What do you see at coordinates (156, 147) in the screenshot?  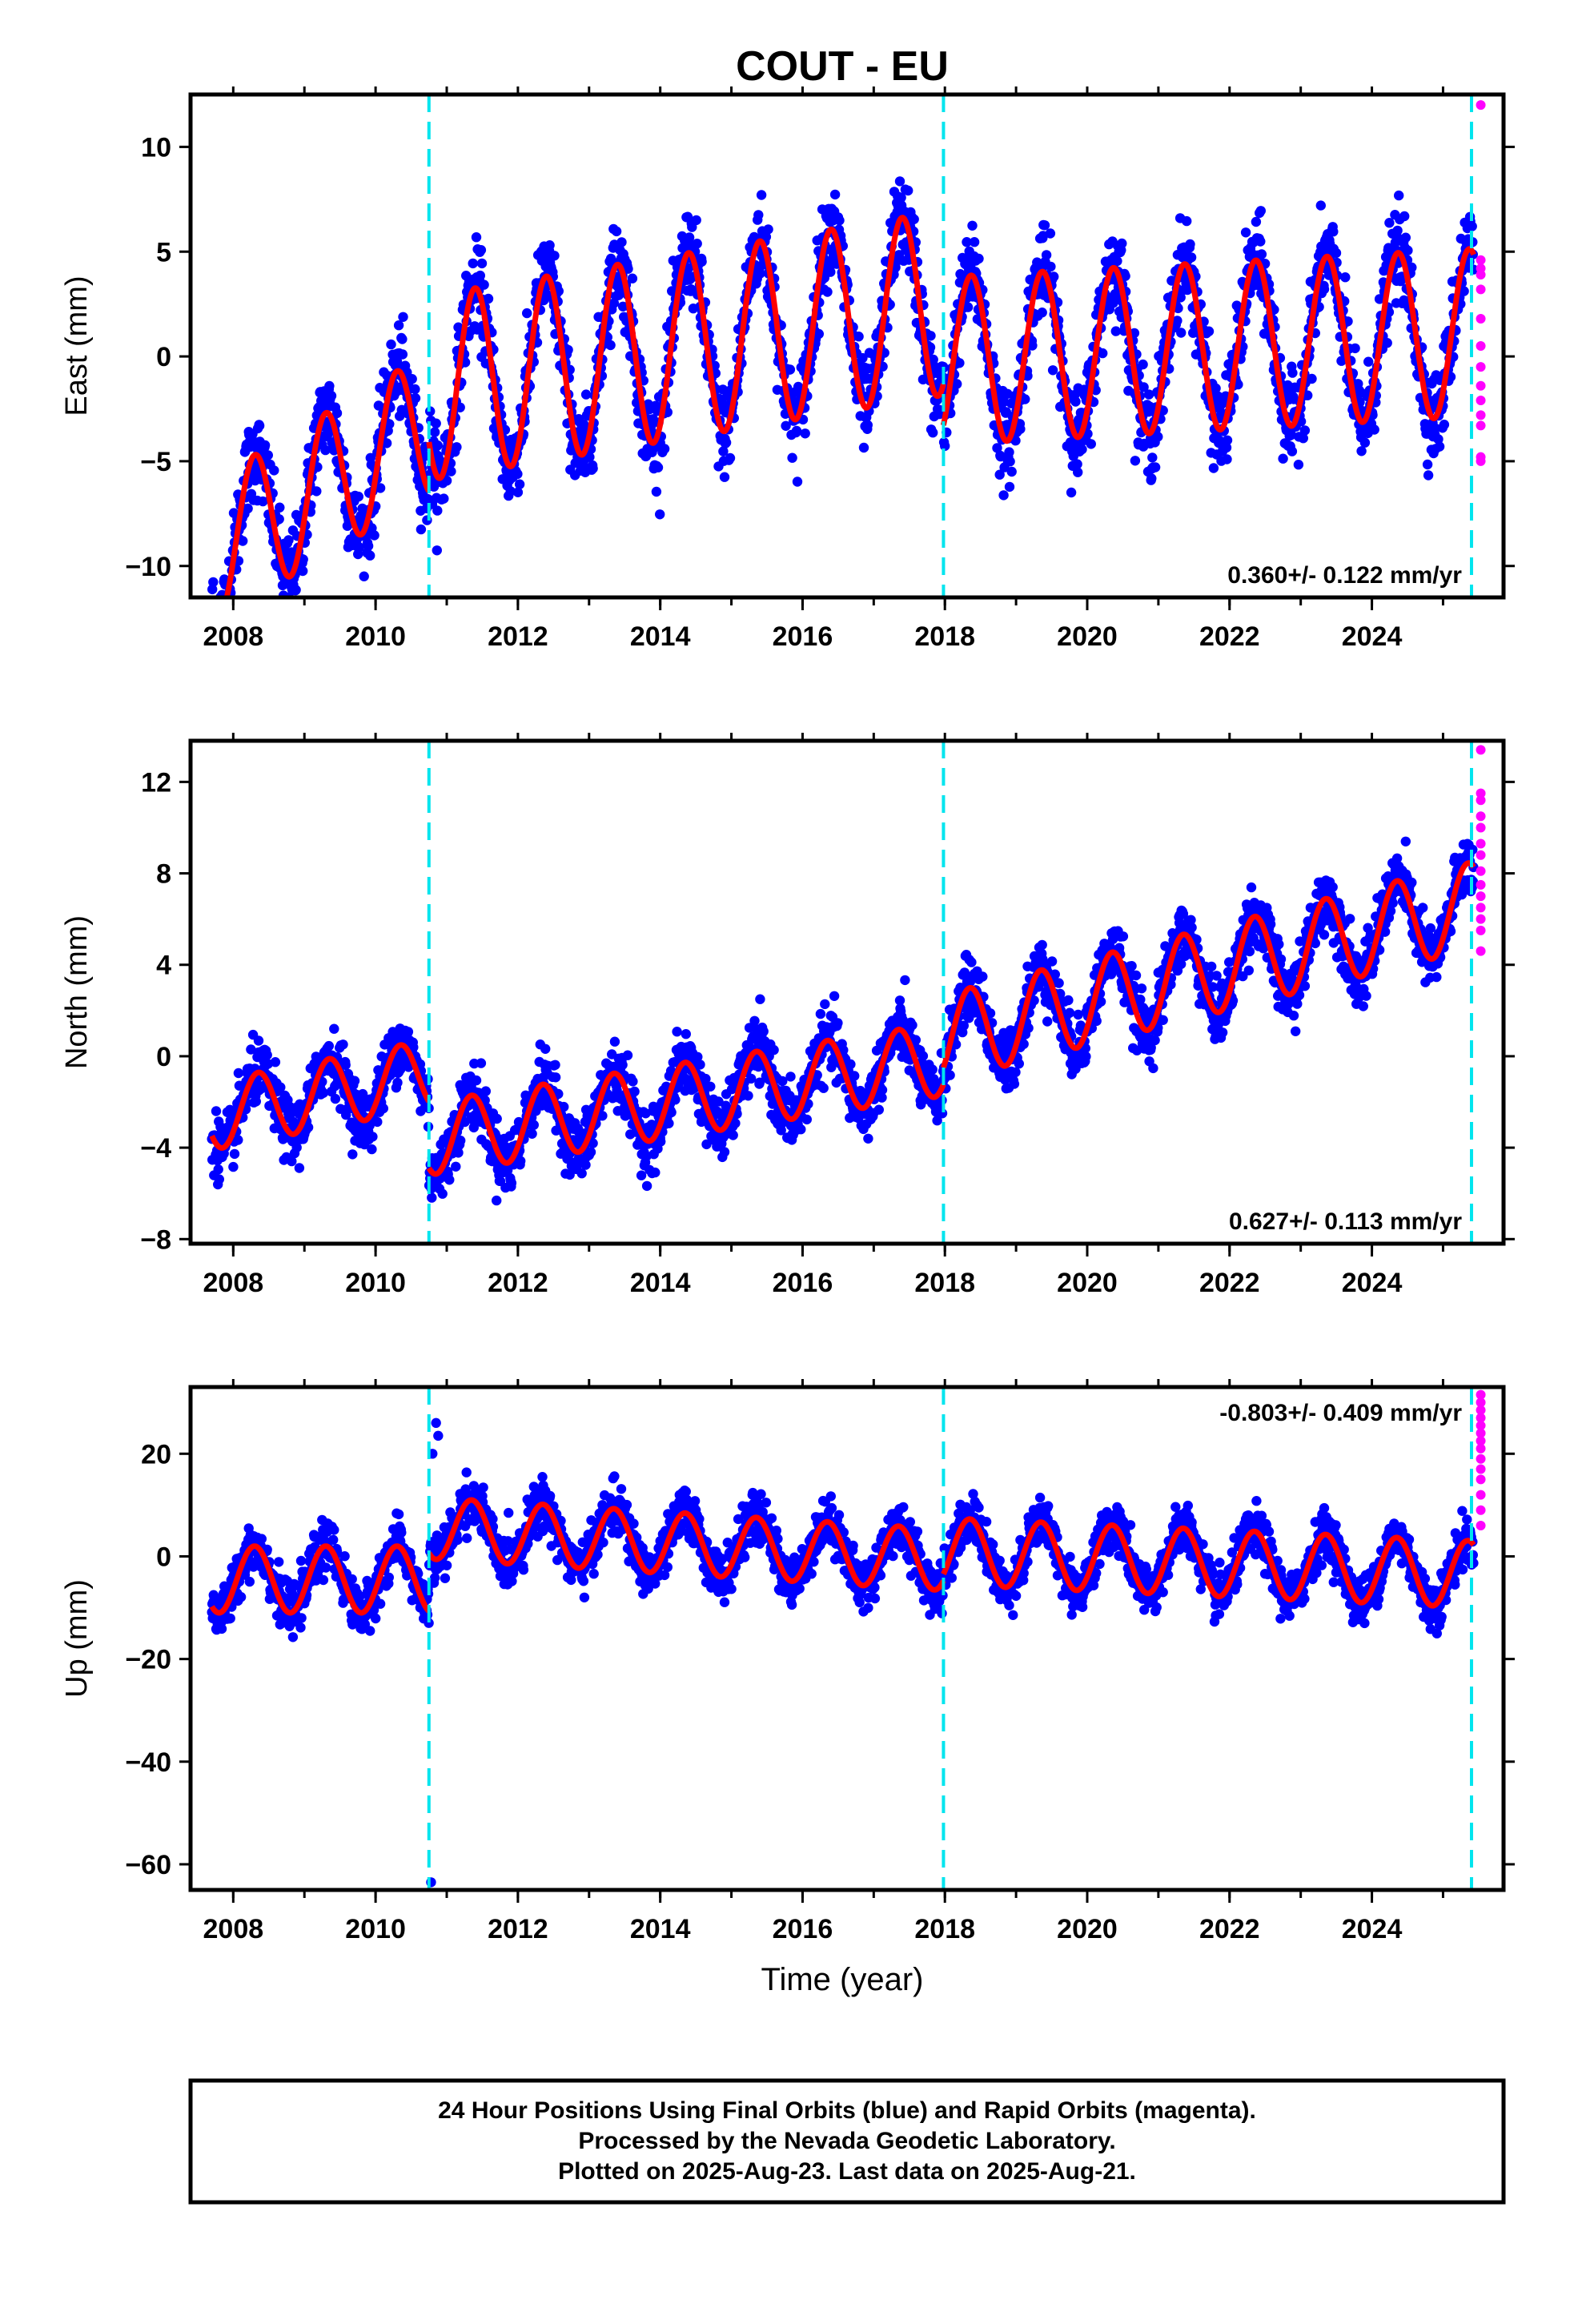 I see `east-y-tick-label: 10` at bounding box center [156, 147].